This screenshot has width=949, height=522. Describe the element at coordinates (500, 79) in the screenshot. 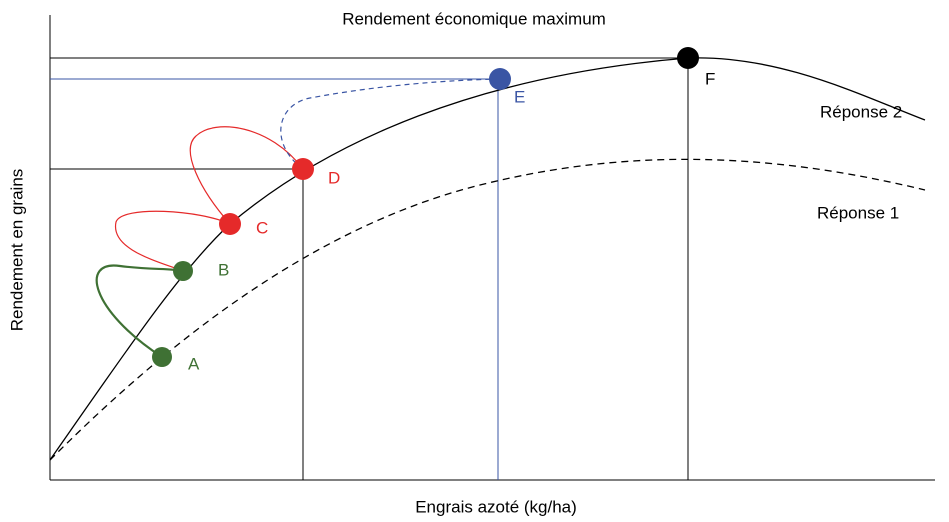

I see `point-e` at that location.